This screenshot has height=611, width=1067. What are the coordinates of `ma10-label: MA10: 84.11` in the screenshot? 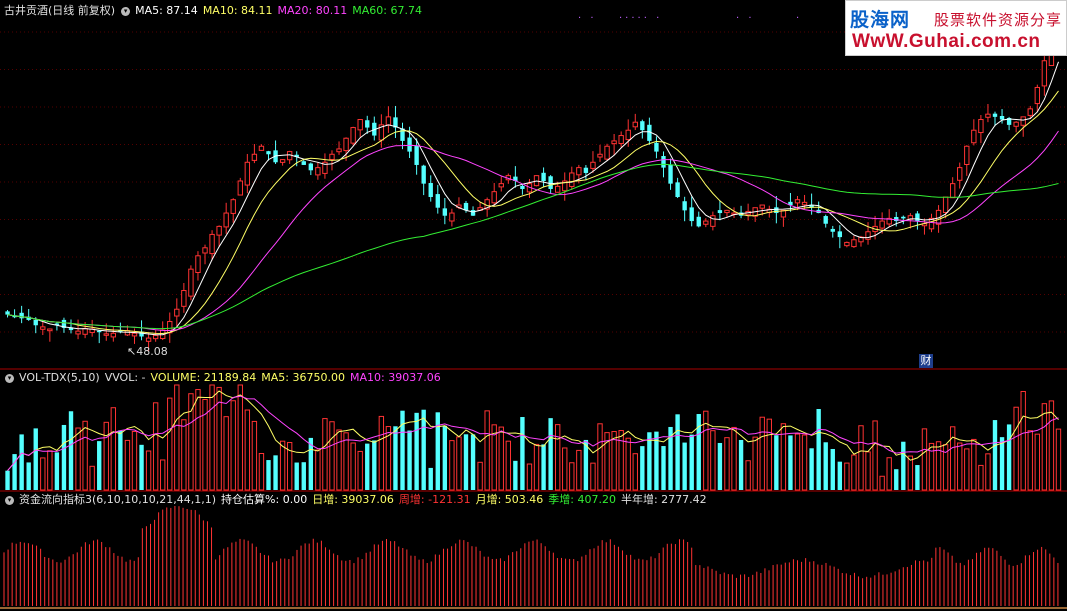 It's located at (237, 10).